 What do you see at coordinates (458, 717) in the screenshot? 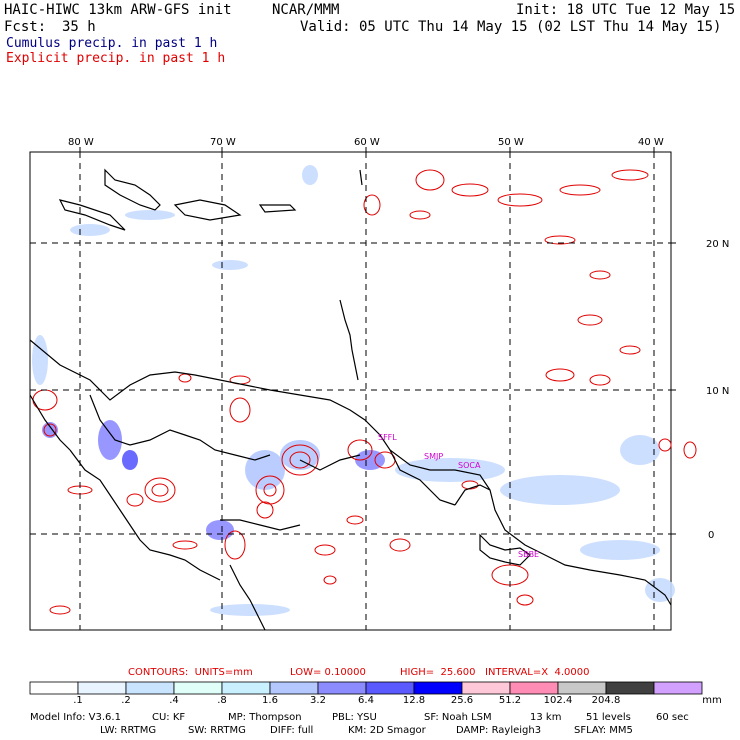
I see `model-sf: SF: Noah LSM` at bounding box center [458, 717].